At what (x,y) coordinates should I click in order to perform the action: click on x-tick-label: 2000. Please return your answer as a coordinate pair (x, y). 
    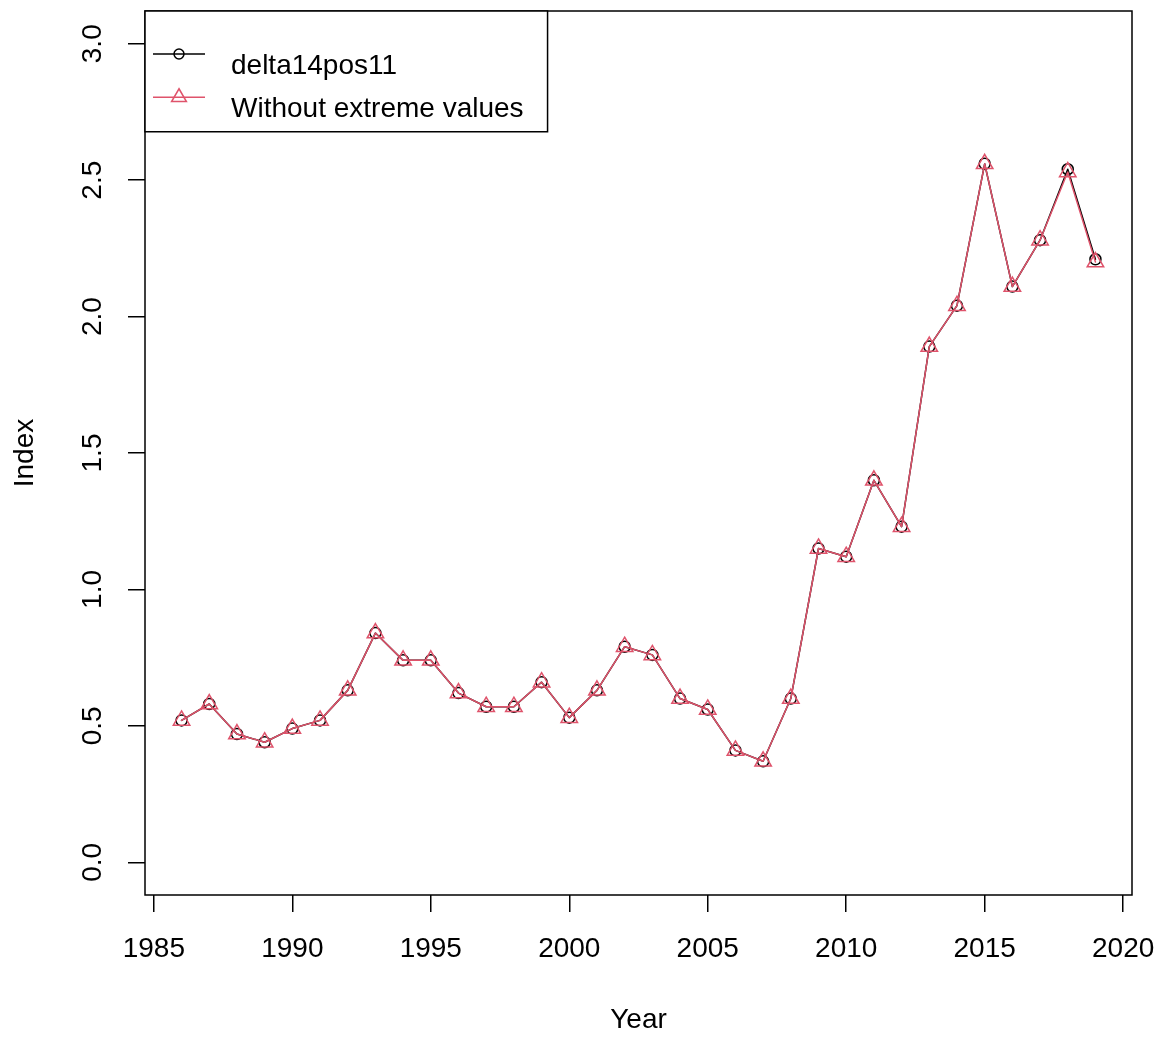
    Looking at the image, I should click on (569, 947).